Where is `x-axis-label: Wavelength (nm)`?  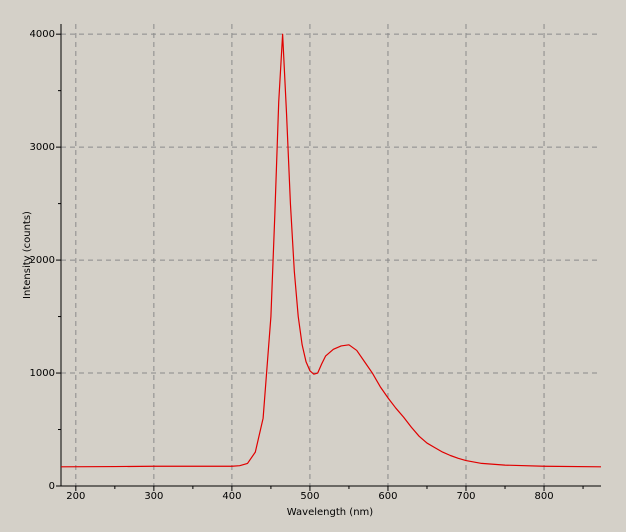
x-axis-label: Wavelength (nm) is located at coordinates (330, 512).